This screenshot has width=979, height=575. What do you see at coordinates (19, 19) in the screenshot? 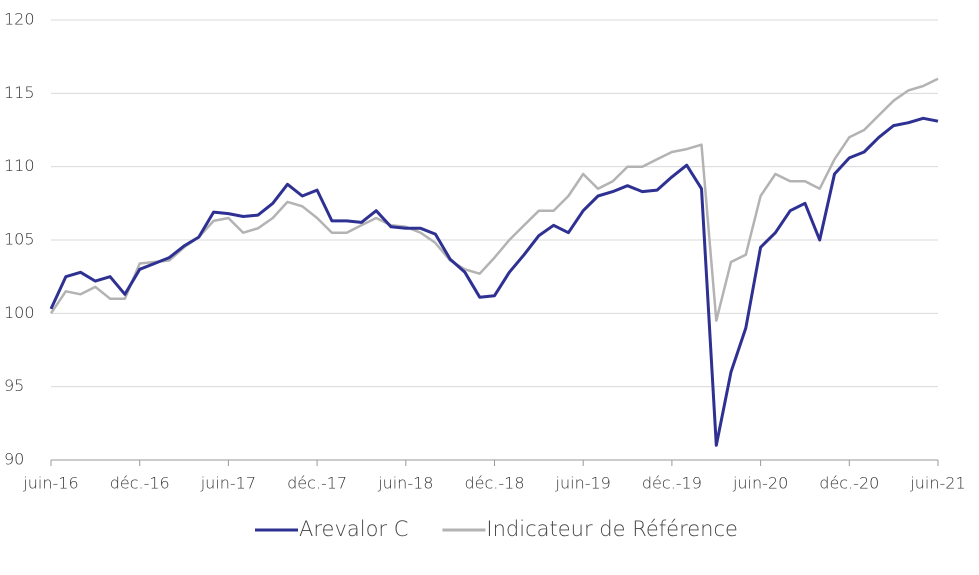
I see `y-tick-label: 120` at bounding box center [19, 19].